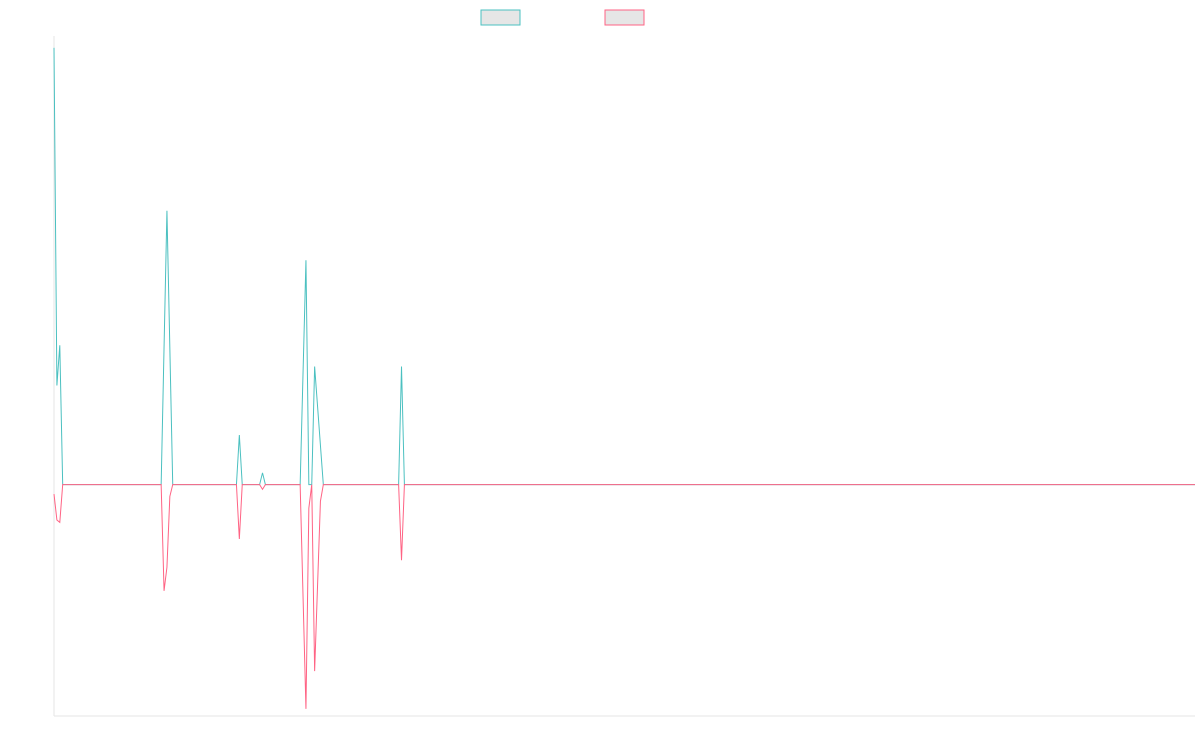 The image size is (1200, 750). Describe the element at coordinates (562, 17) in the screenshot. I see `legend` at that location.